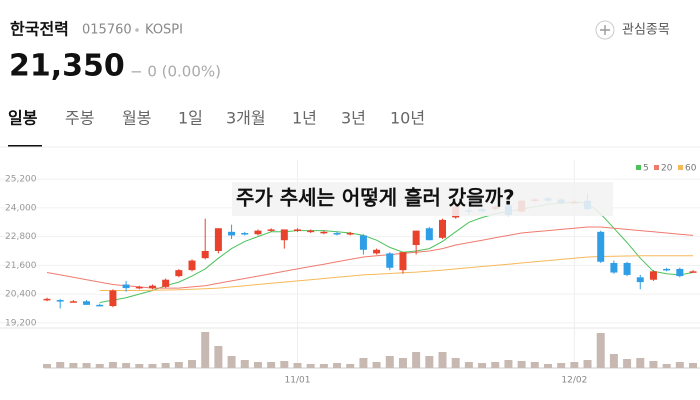 This screenshot has height=400, width=700. I want to click on watch-button: 관심종목, so click(632, 30).